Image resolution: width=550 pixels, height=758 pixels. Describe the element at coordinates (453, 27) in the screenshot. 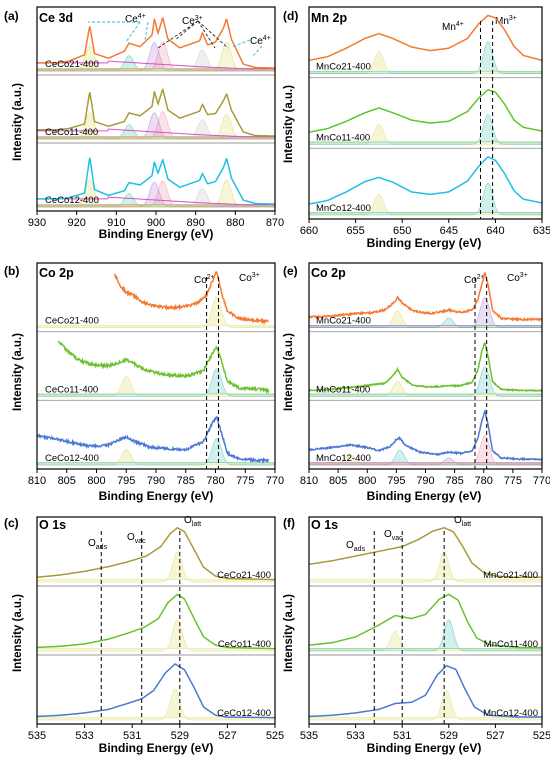

I see `annotation-mn4: Mn4+` at that location.